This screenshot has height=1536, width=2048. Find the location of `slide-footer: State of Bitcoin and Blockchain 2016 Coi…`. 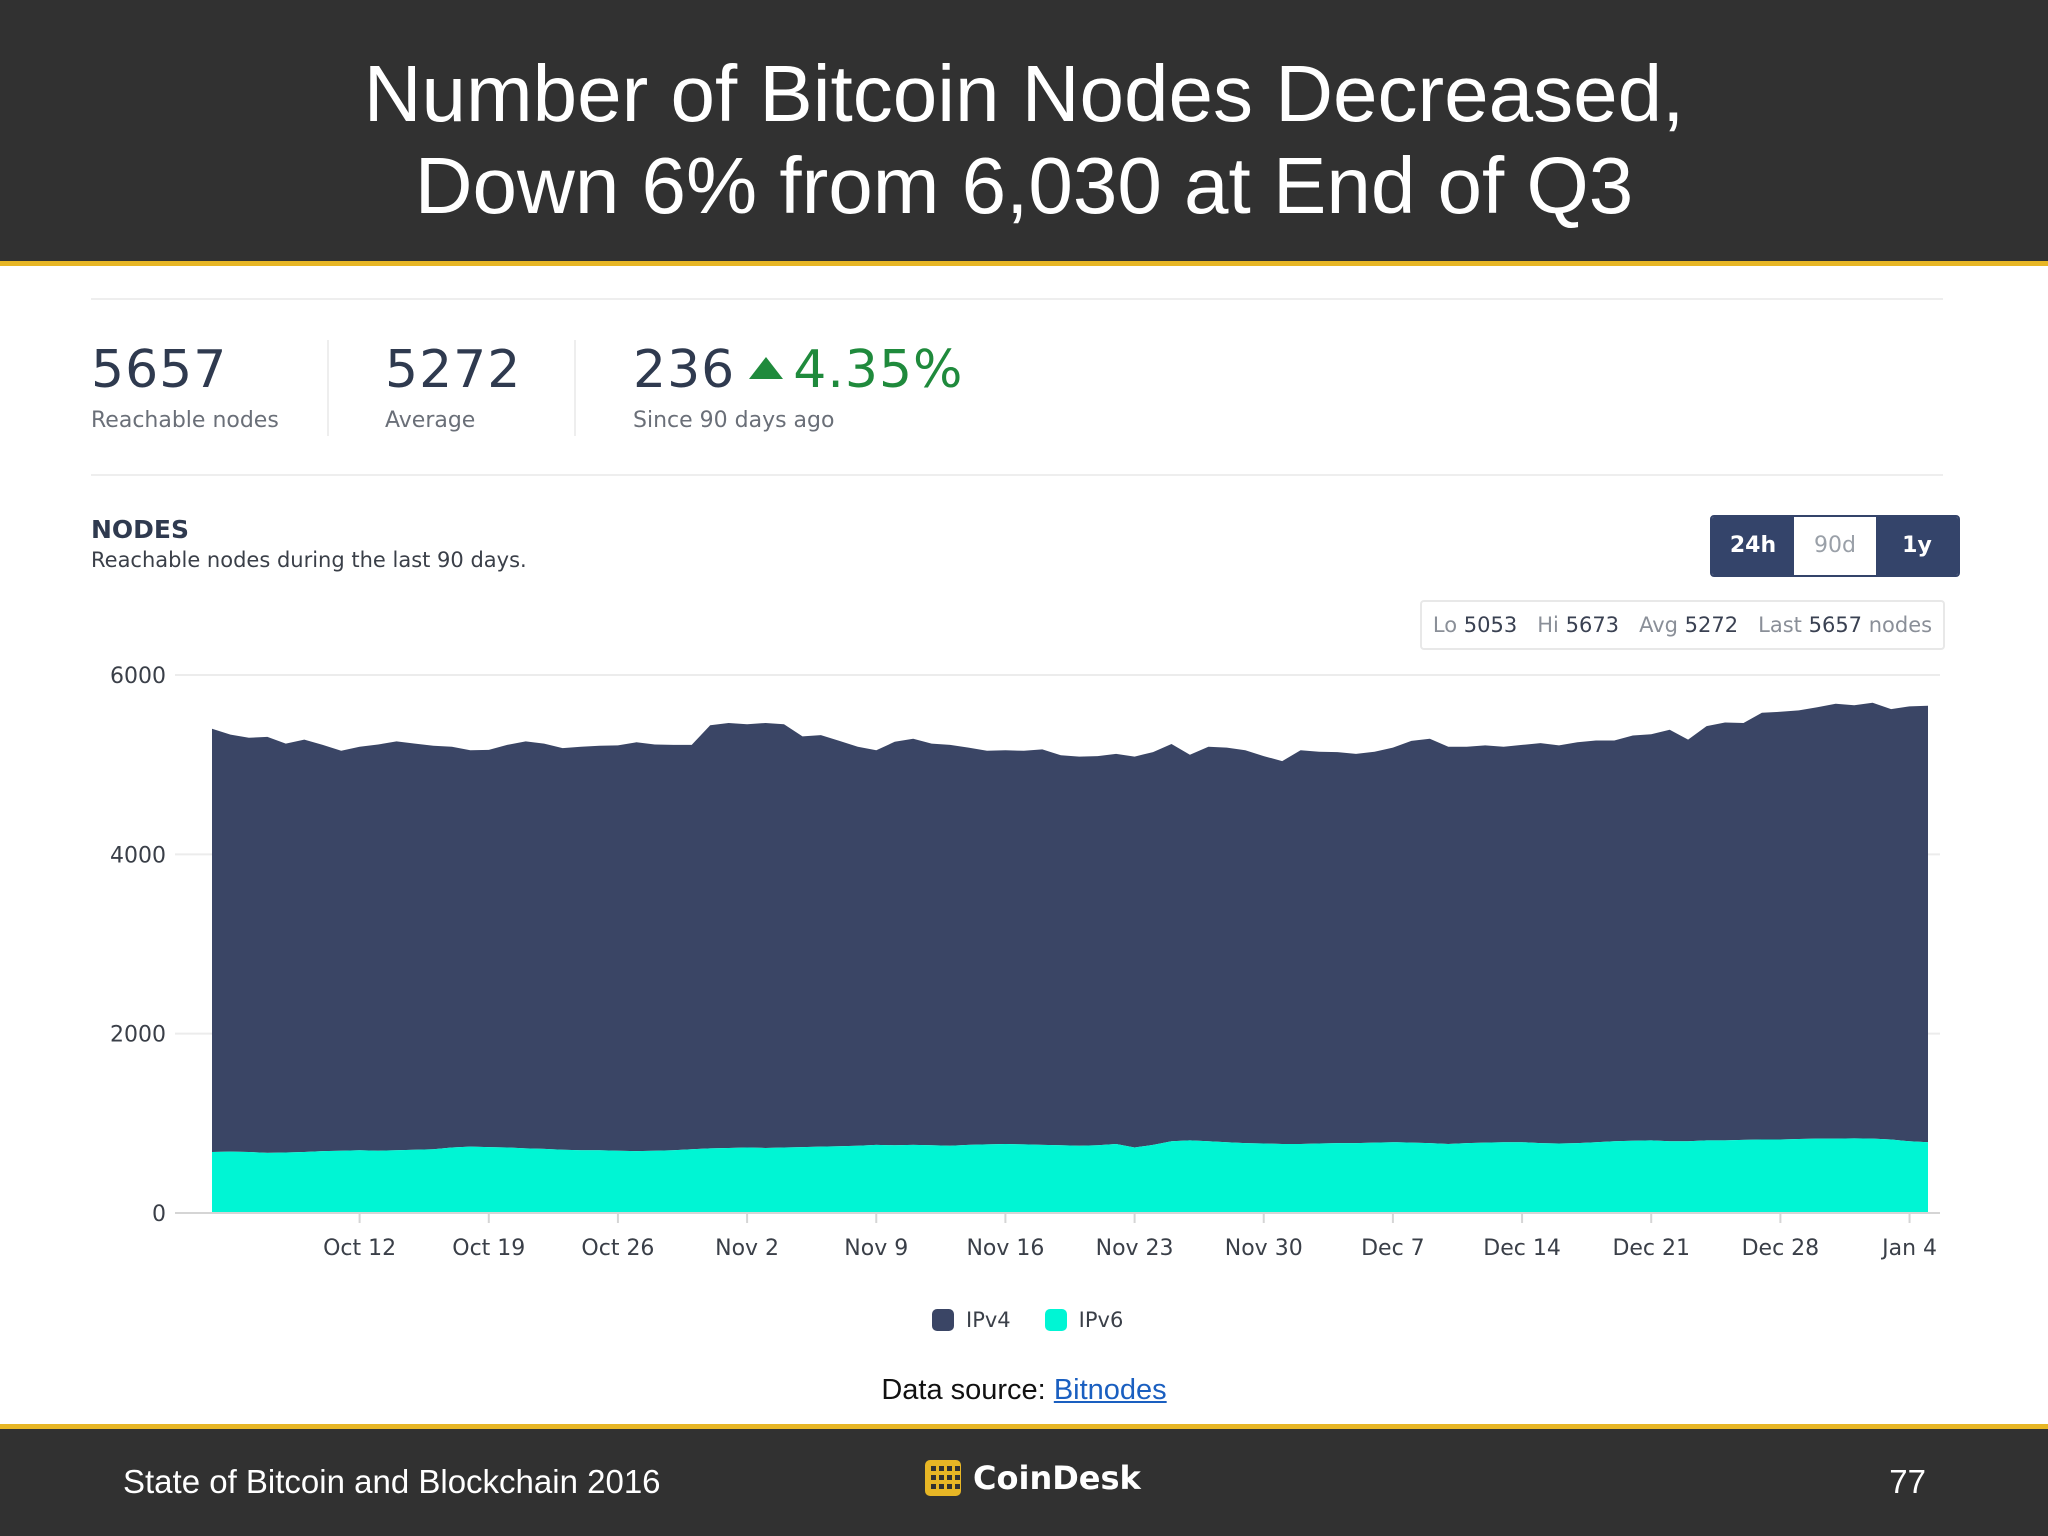

slide-footer: State of Bitcoin and Blockchain 2016 Coi… is located at coordinates (1024, 1480).